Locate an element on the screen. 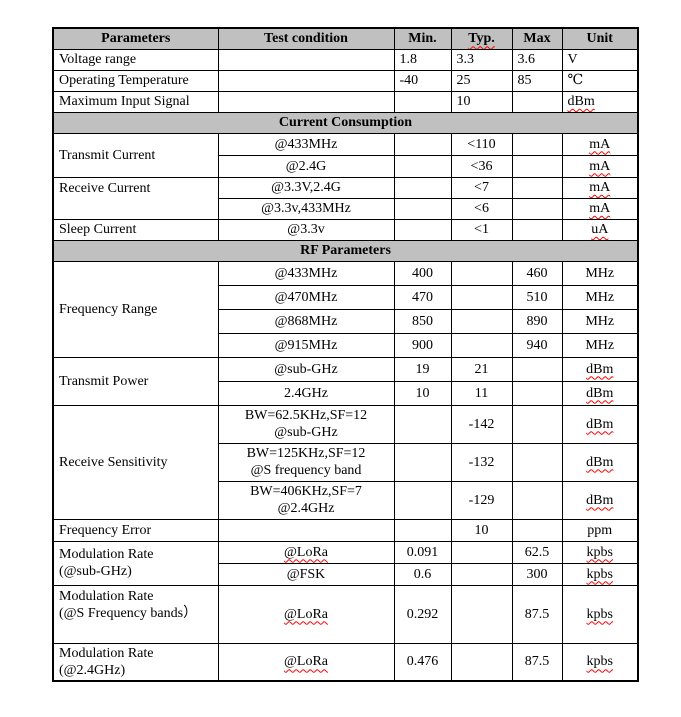  cell-text: @868MHz is located at coordinates (306, 321).